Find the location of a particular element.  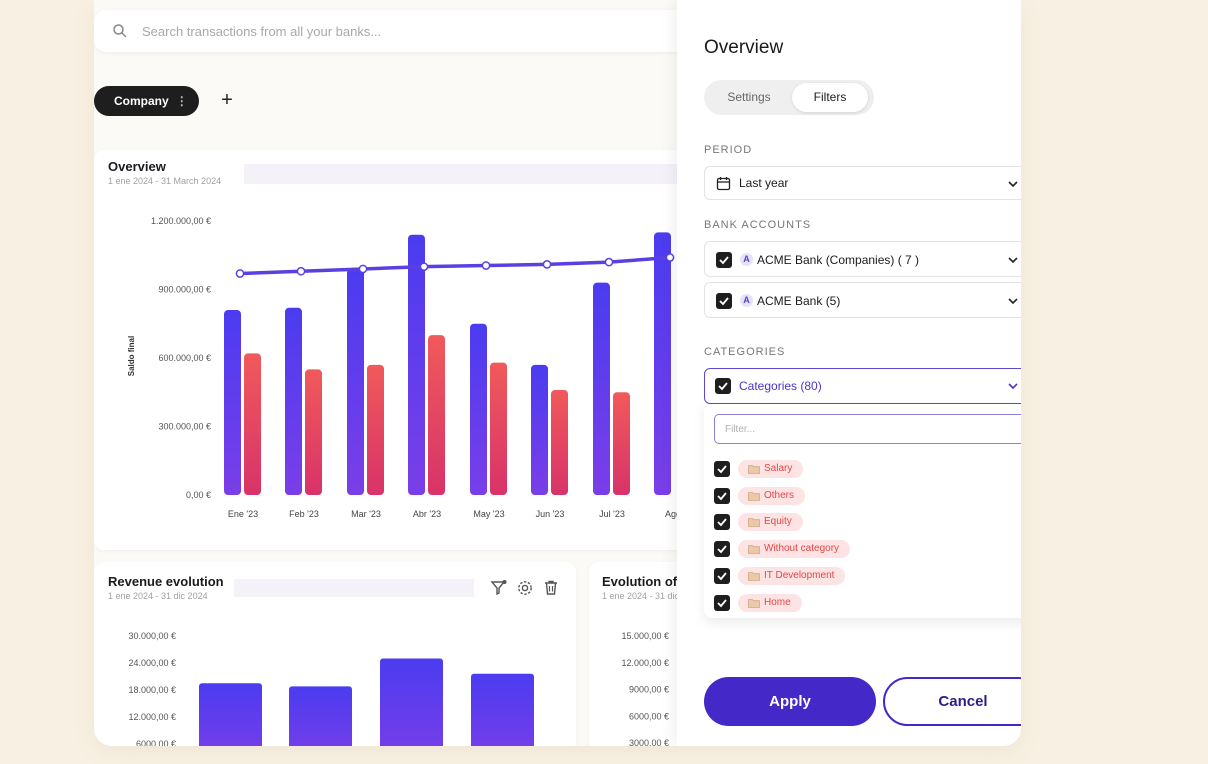

card-title: Revenue evolution is located at coordinates (166, 581).